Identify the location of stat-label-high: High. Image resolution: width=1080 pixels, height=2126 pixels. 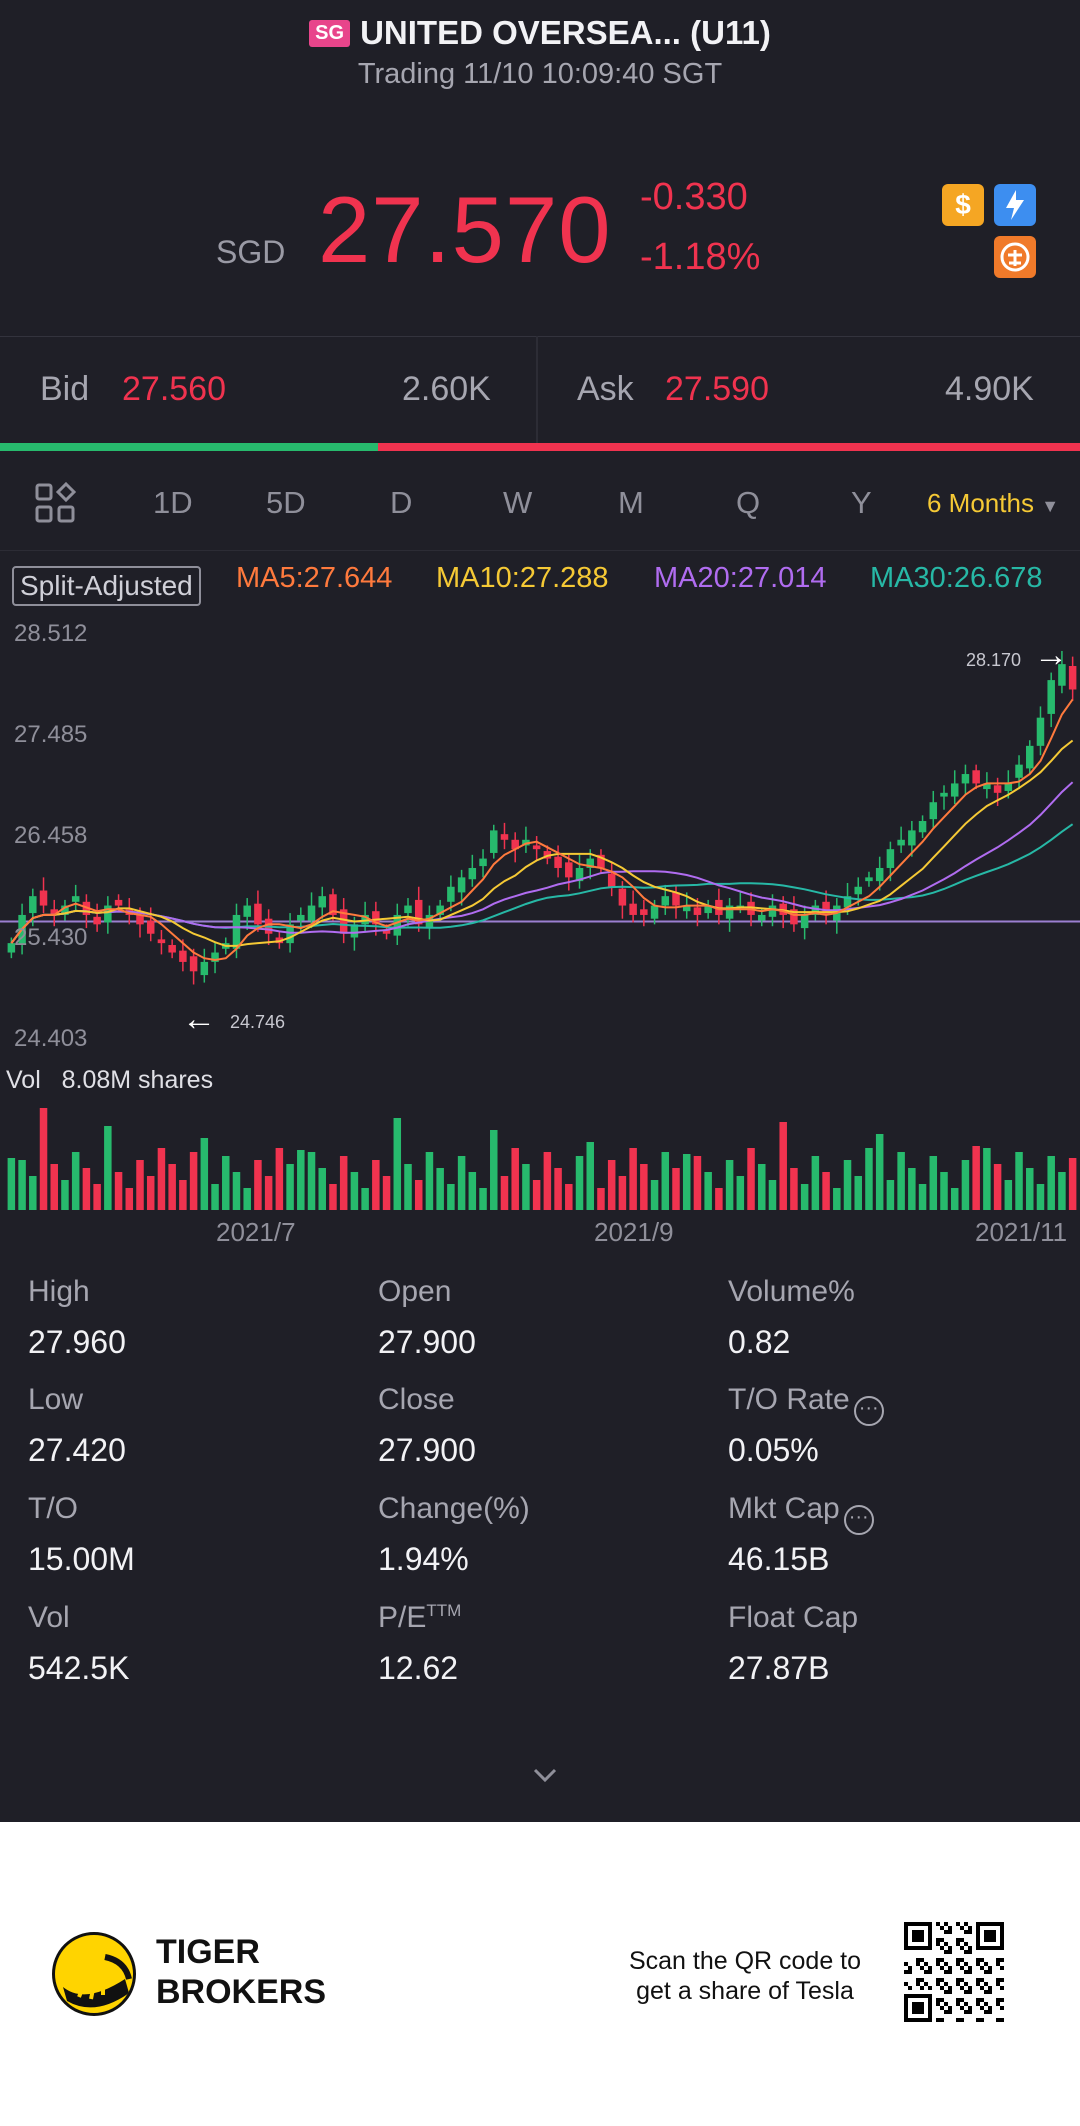
(59, 1291).